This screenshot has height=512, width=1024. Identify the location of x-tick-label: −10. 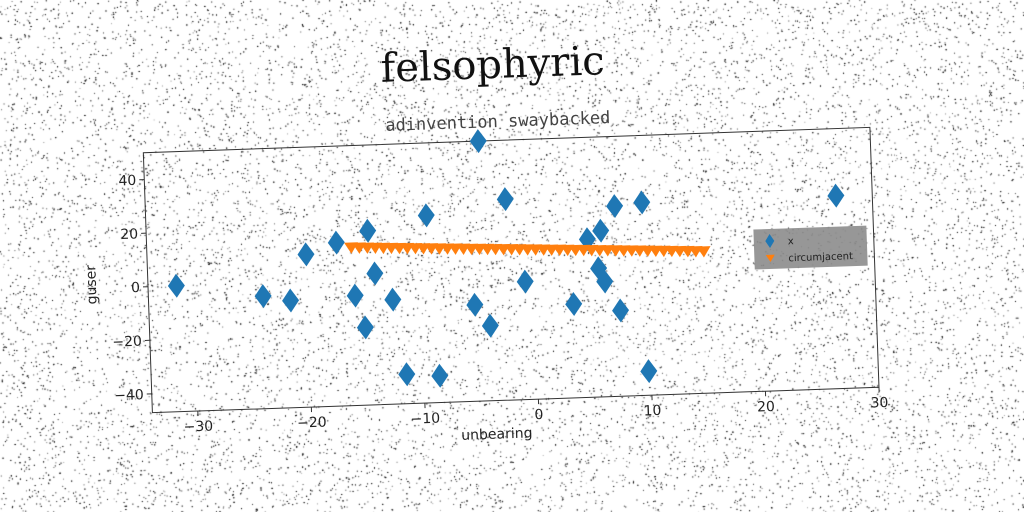
(425, 419).